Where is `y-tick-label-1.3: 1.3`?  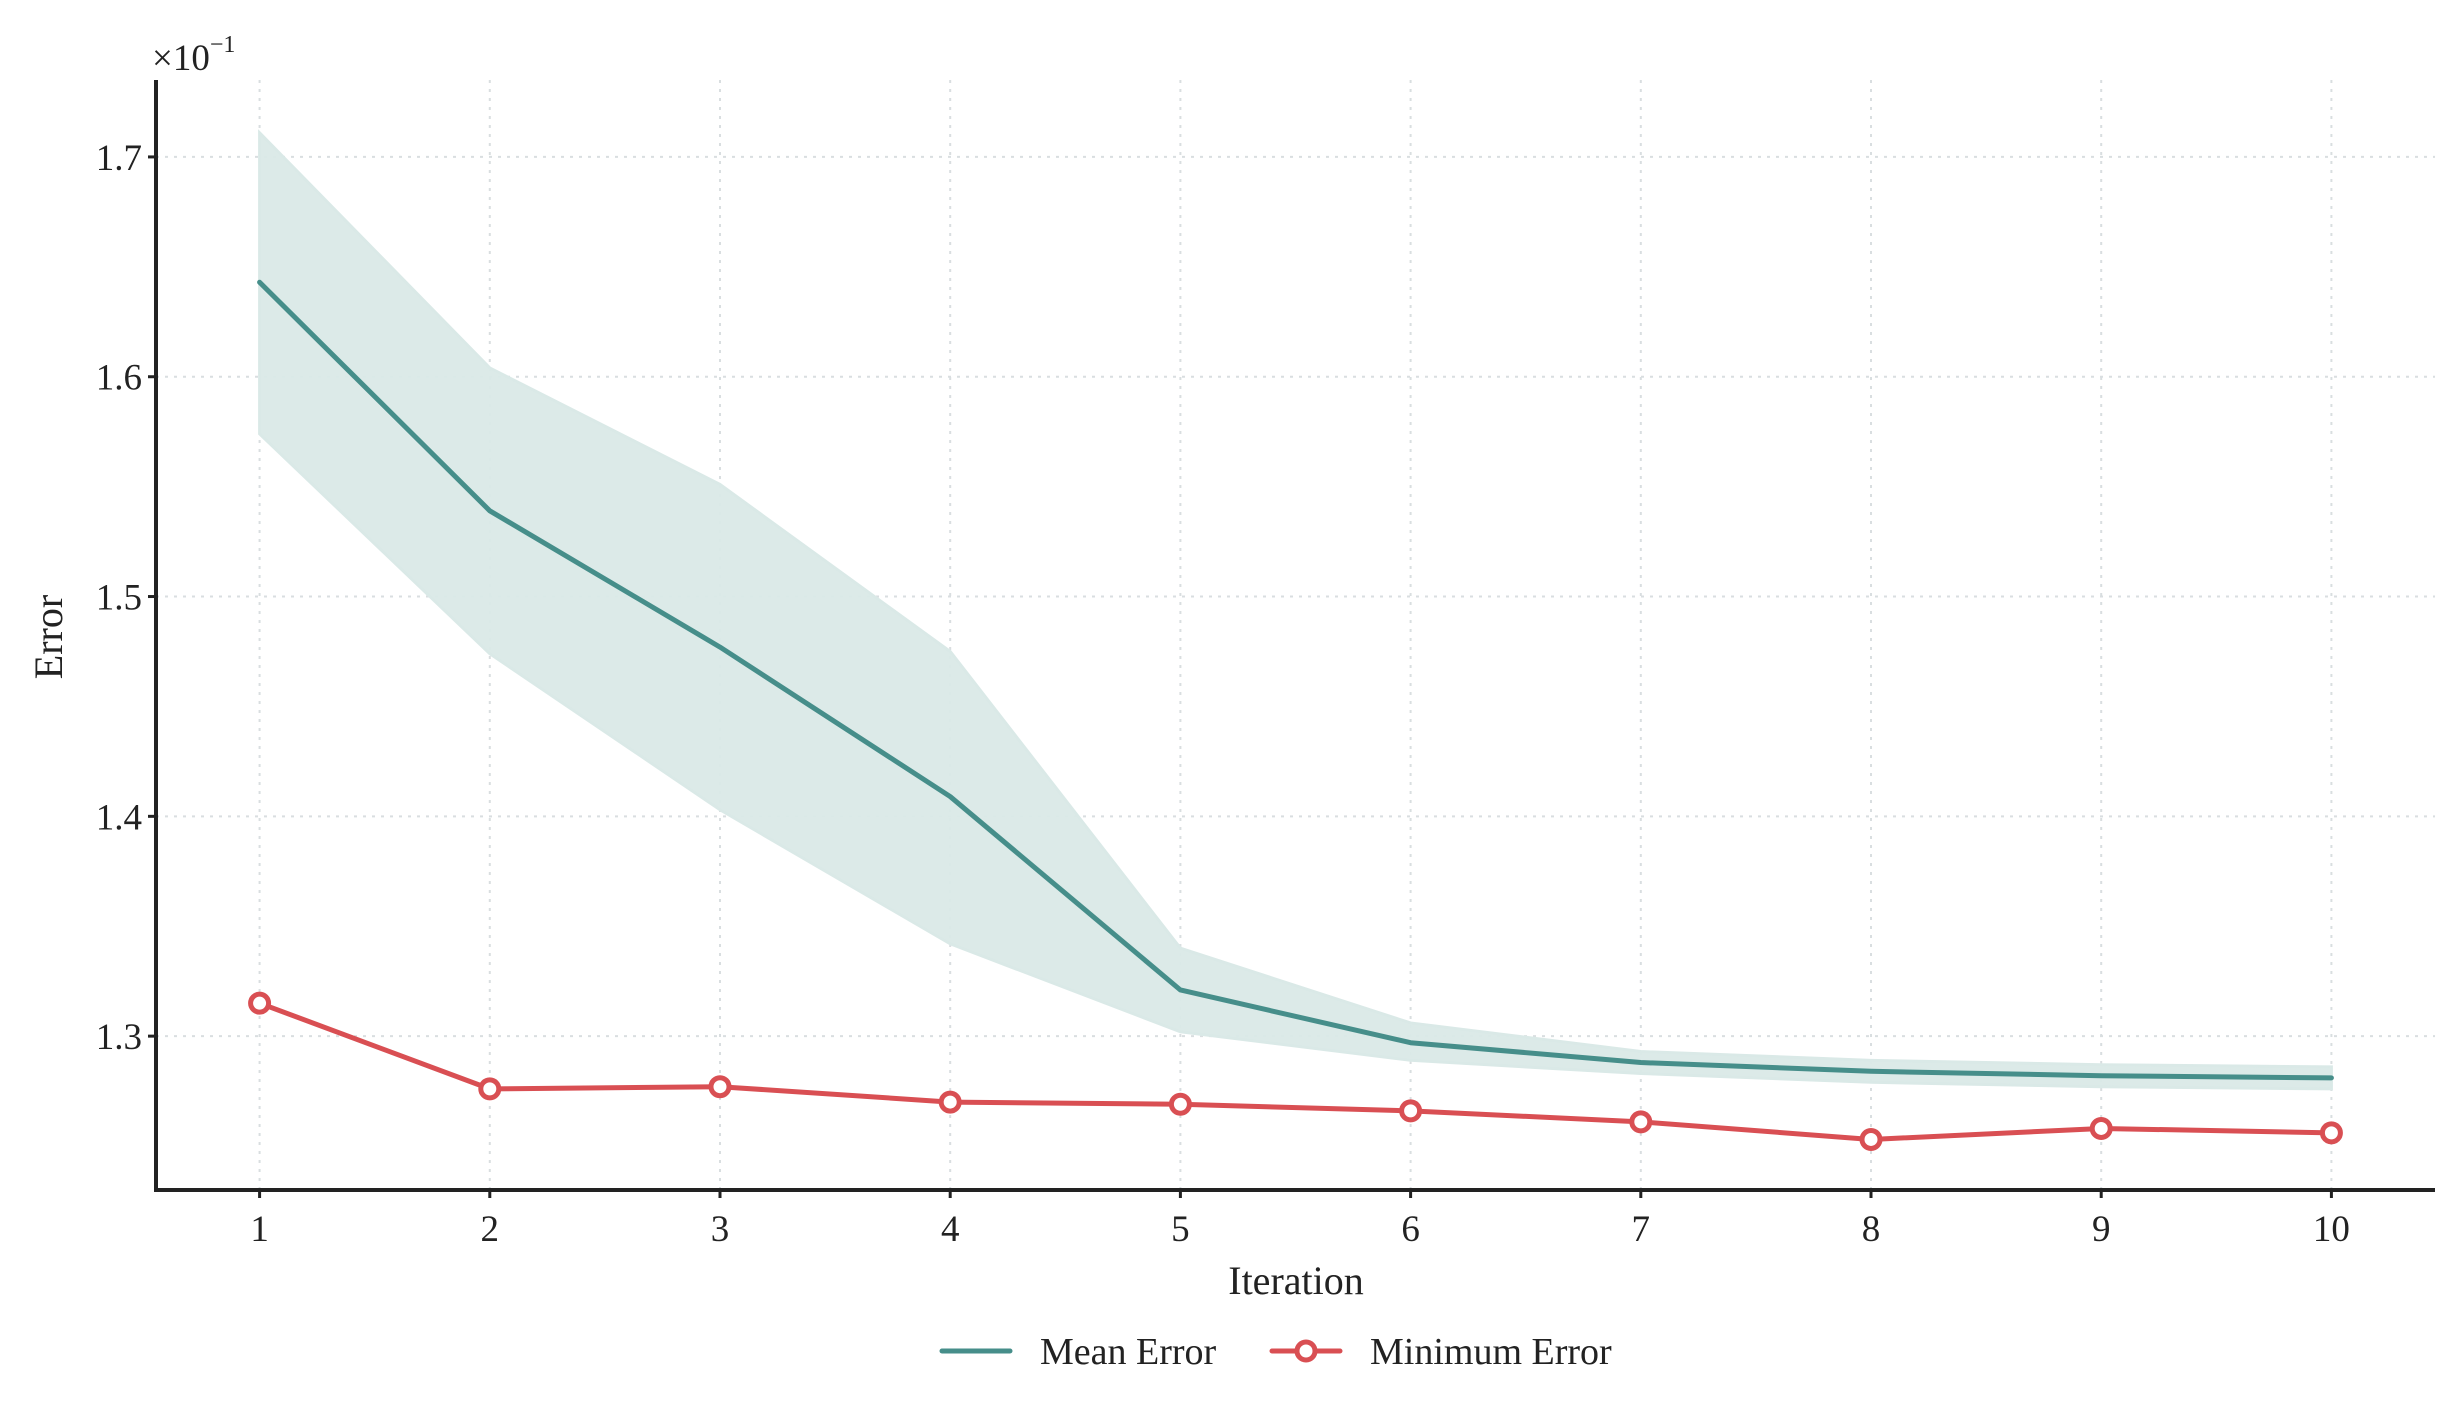
y-tick-label-1.3: 1.3 is located at coordinates (119, 1037).